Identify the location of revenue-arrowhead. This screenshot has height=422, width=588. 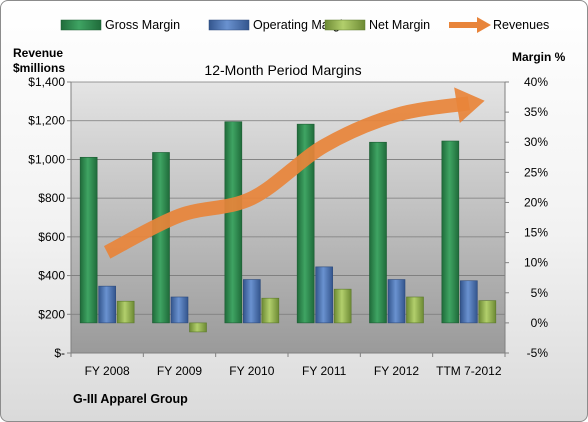
(469, 105).